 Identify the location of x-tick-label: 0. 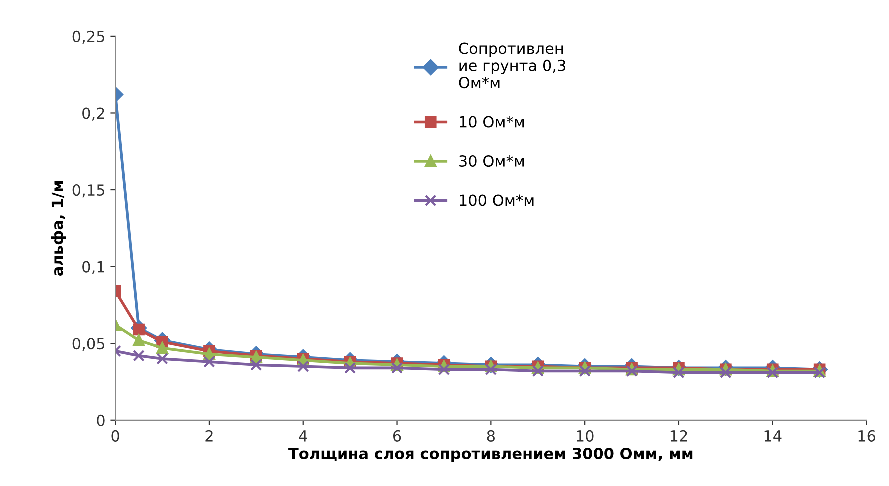
(116, 436).